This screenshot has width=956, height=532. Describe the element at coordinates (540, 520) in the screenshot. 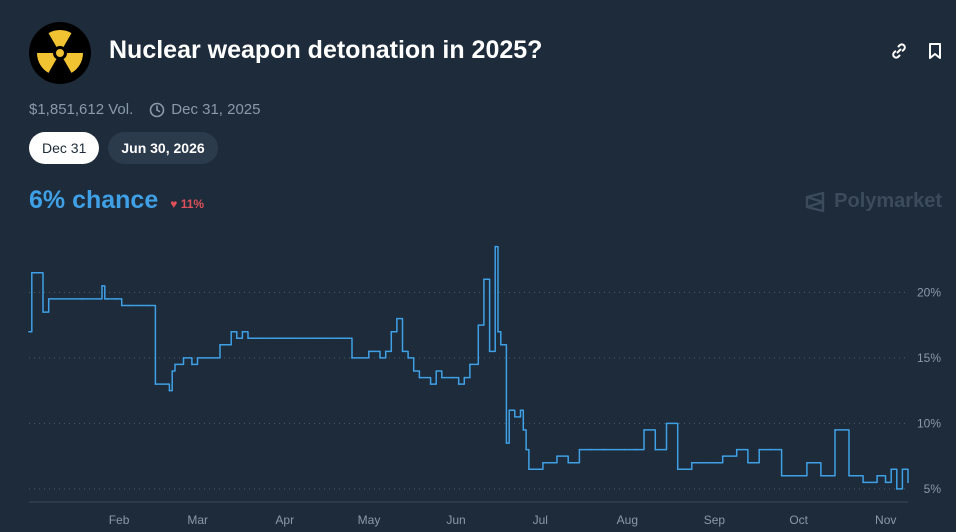

I see `x-tick-label: Jul` at that location.